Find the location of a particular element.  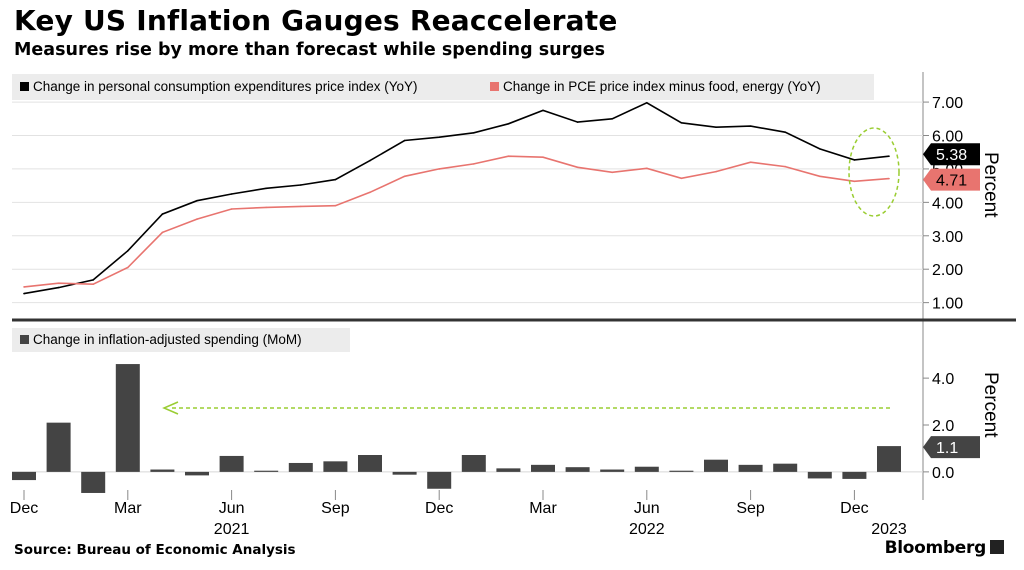

core-end-label: 4.71 is located at coordinates (951, 179).